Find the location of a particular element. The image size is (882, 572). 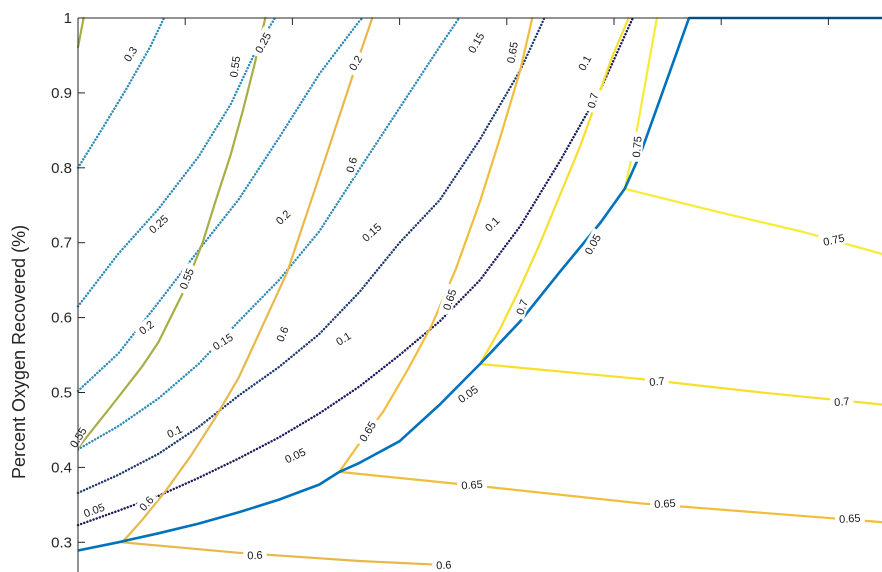

y-tick-label: 0.9 is located at coordinates (61, 93).